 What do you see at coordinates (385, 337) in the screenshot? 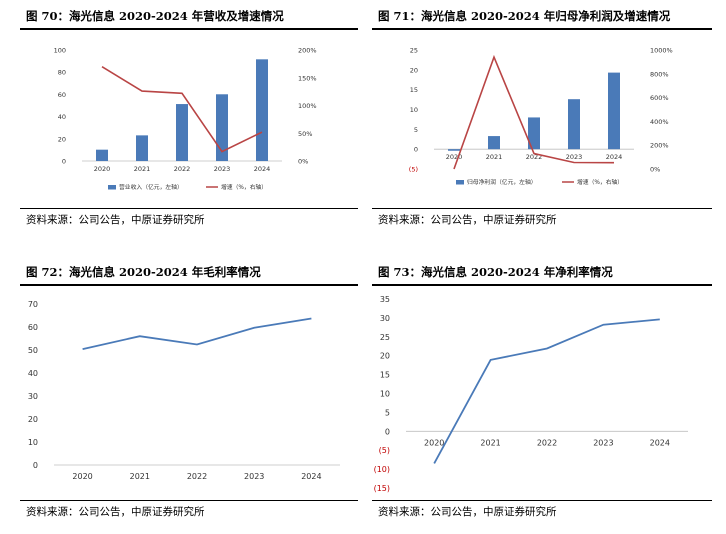
I see `y-tick-label: 25` at bounding box center [385, 337].